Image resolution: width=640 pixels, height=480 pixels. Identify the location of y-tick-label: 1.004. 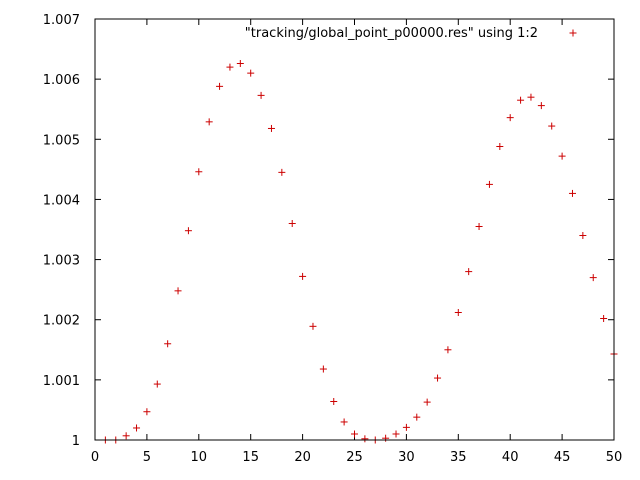
(61, 200).